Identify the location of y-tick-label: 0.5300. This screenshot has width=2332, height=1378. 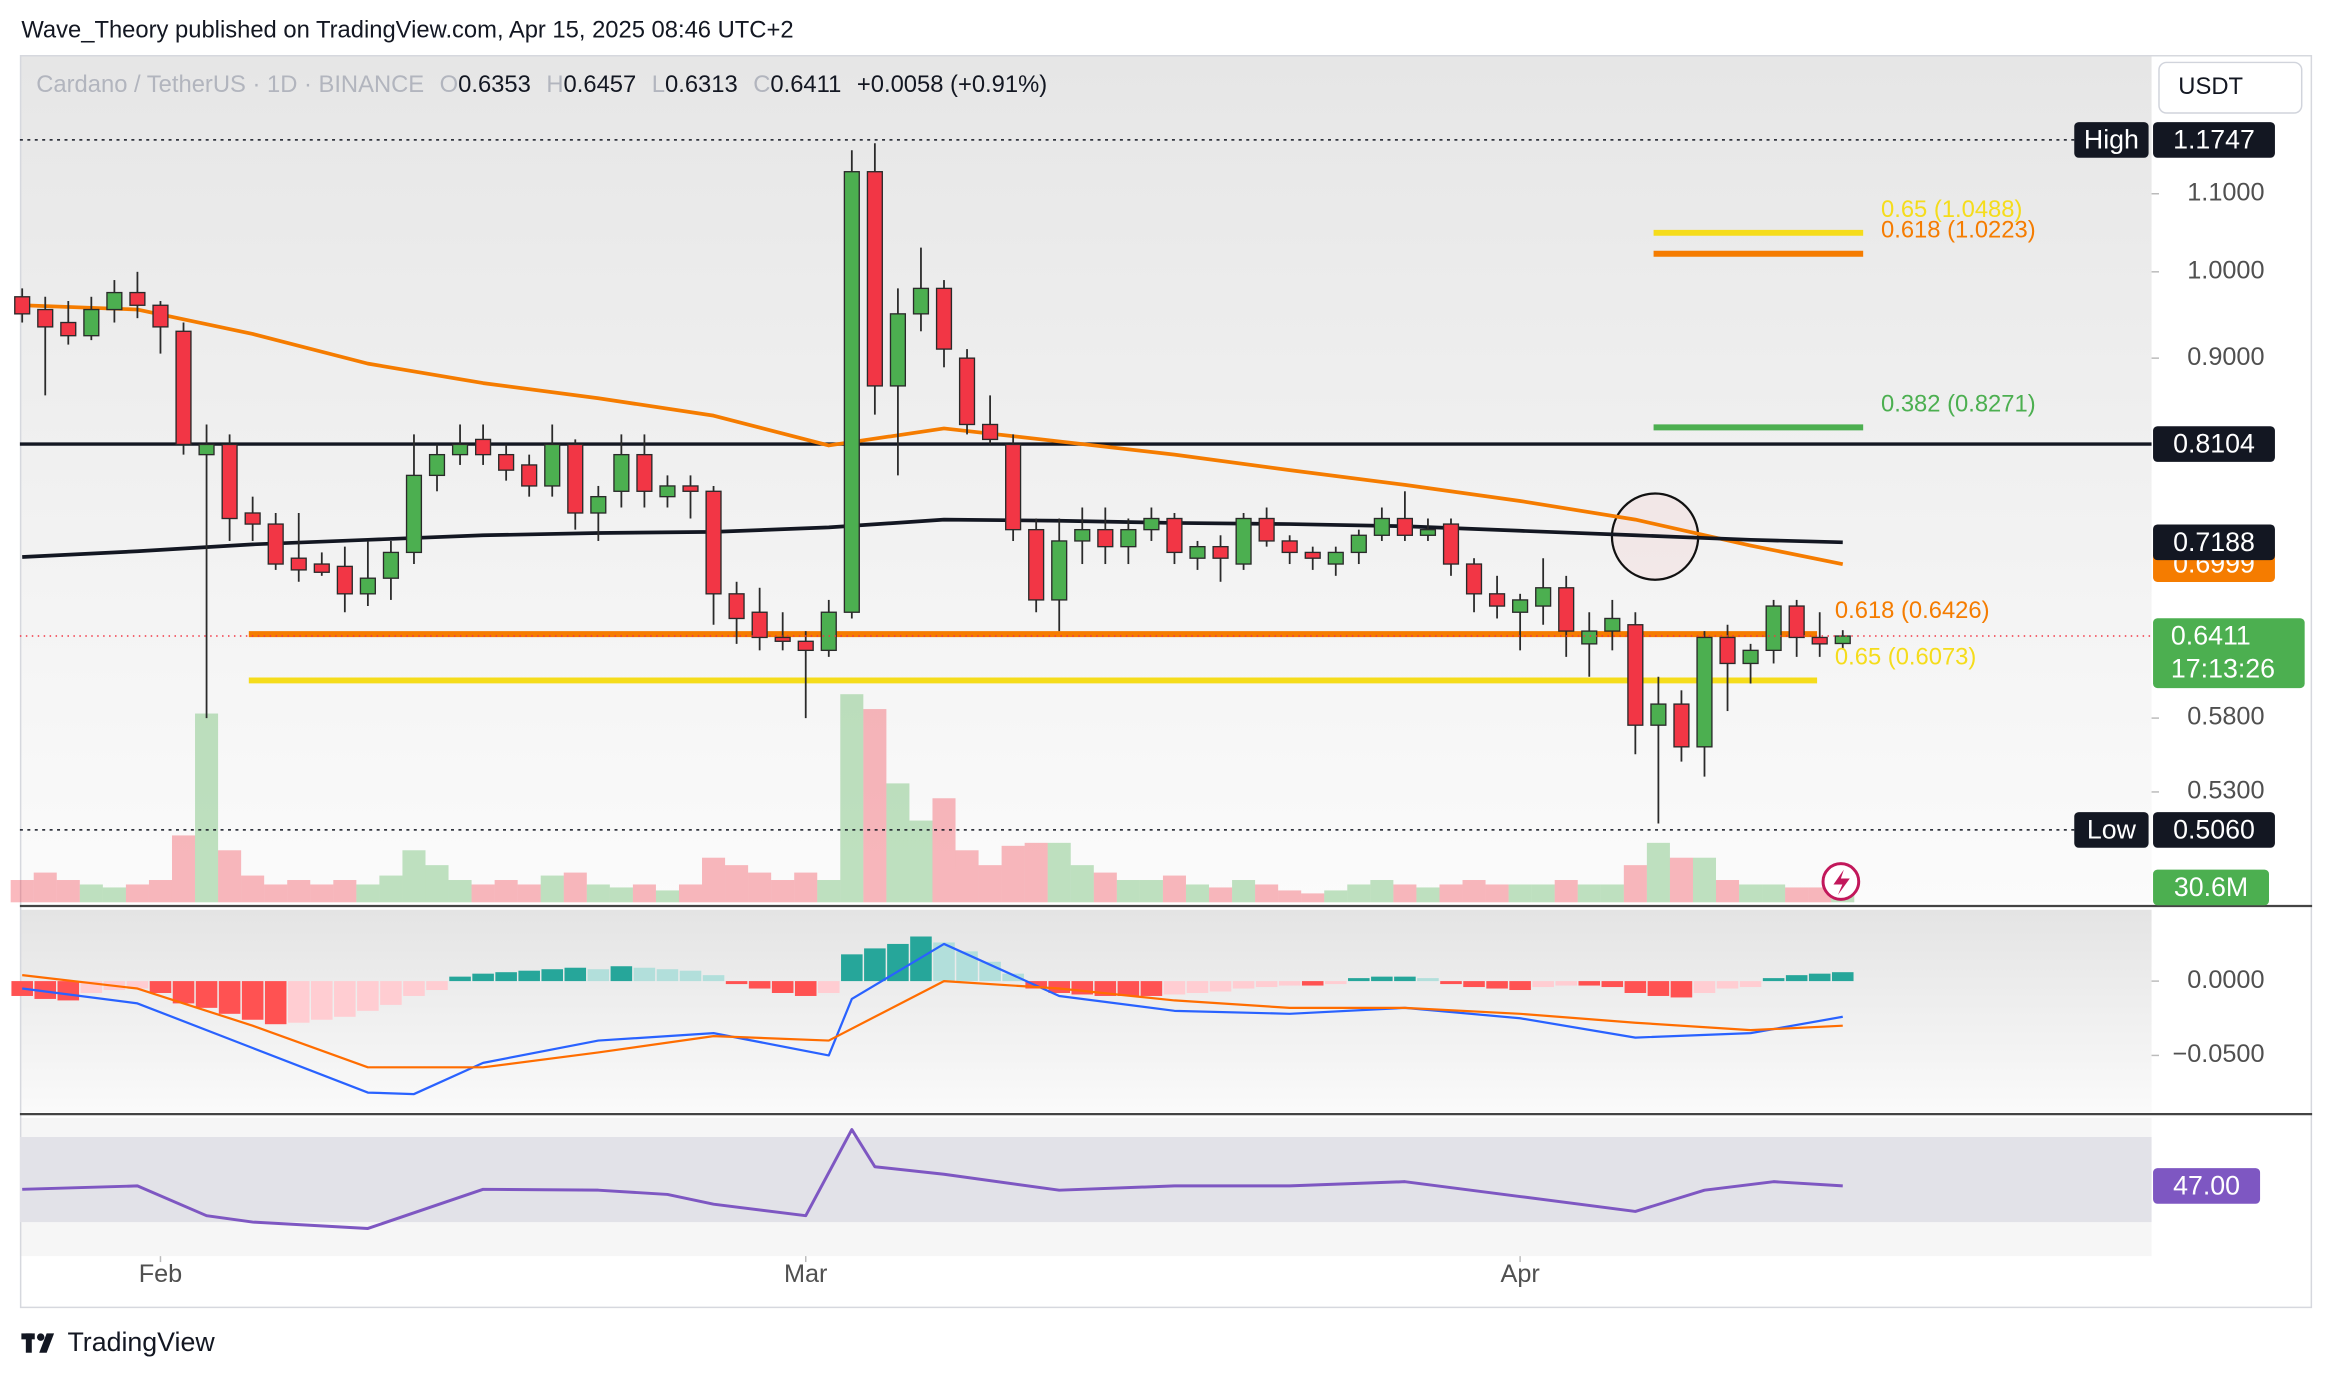
(2225, 791).